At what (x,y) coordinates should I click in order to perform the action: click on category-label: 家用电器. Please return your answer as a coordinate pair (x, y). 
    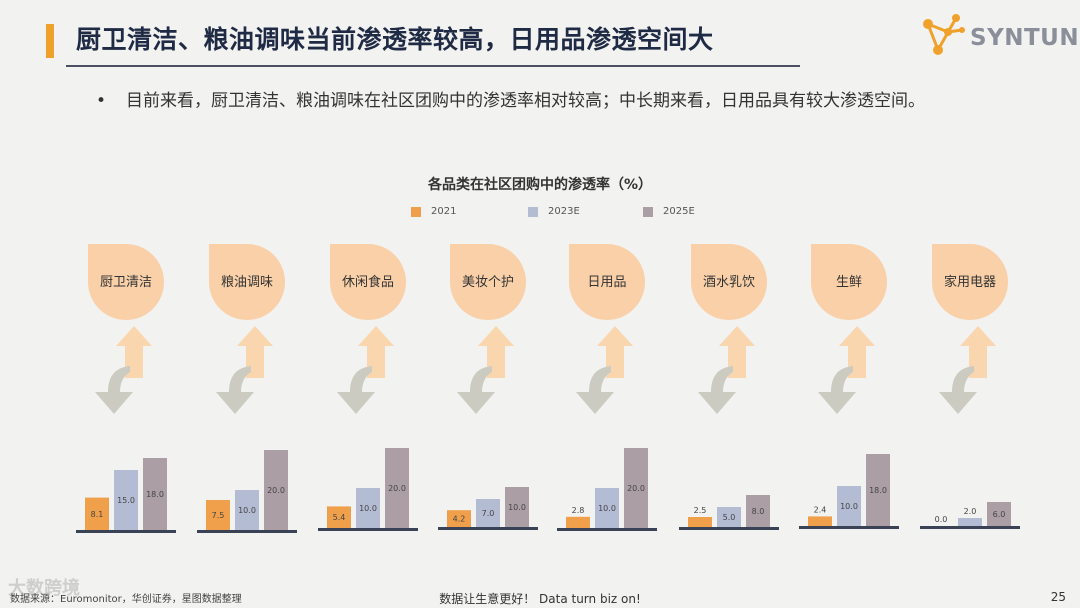
    Looking at the image, I should click on (970, 282).